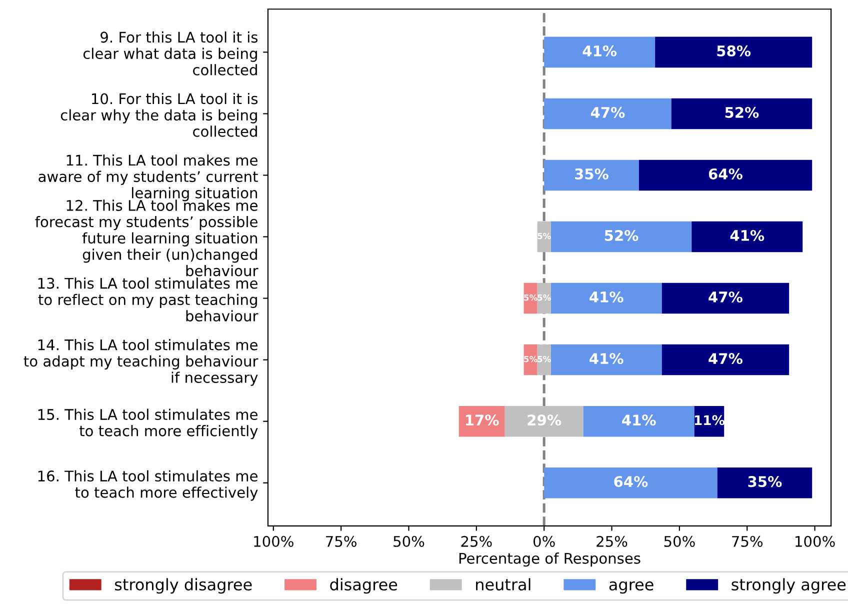 Image resolution: width=848 pixels, height=608 pixels. What do you see at coordinates (482, 420) in the screenshot?
I see `data-label: 17%` at bounding box center [482, 420].